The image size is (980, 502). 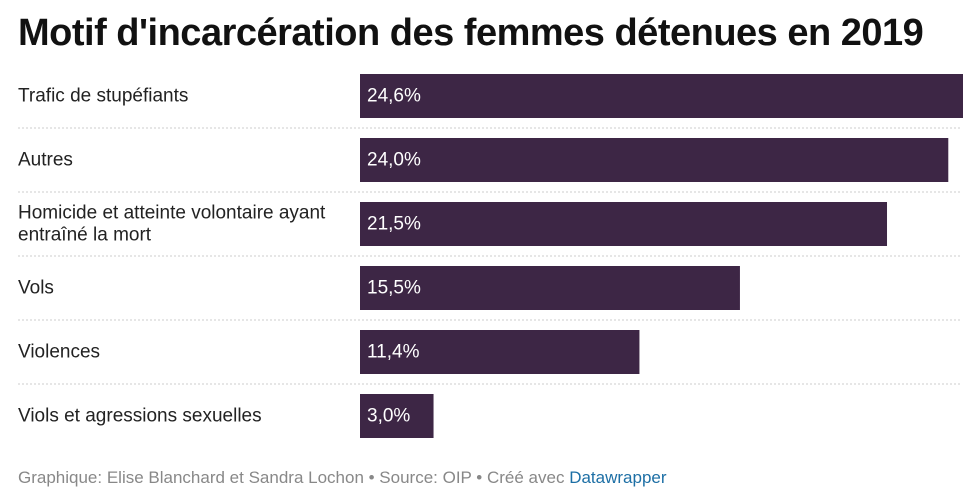 What do you see at coordinates (59, 352) in the screenshot?
I see `category-label: Violences` at bounding box center [59, 352].